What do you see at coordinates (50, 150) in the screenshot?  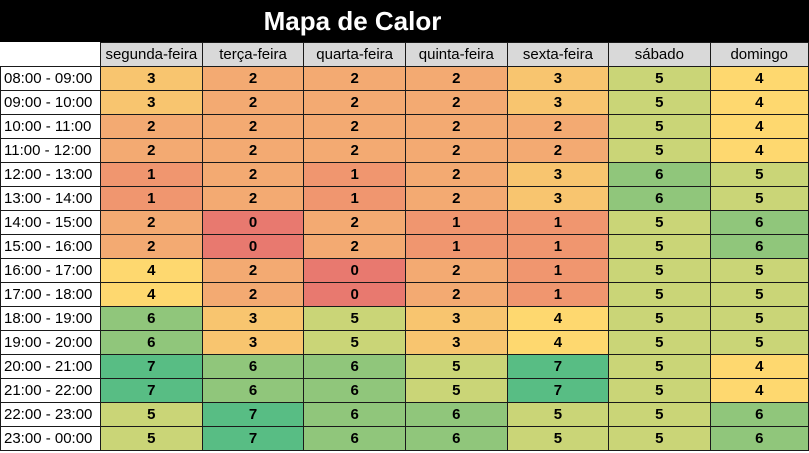 I see `row-header: 11:00 - 12:00` at bounding box center [50, 150].